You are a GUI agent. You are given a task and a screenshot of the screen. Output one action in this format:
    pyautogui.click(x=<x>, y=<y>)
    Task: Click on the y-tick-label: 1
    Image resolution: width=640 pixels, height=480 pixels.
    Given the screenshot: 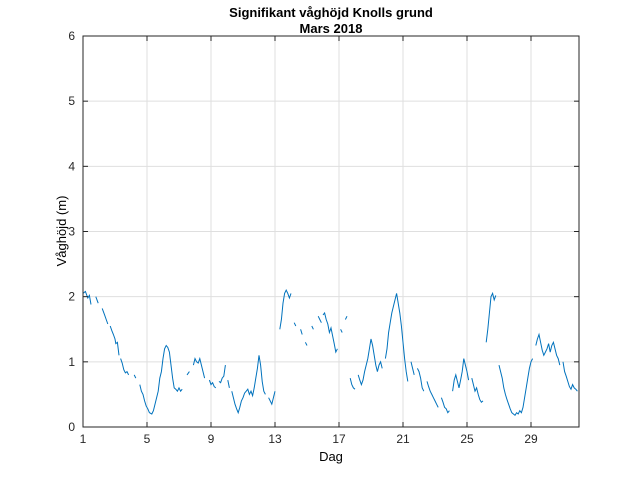 What is the action you would take?
    pyautogui.click(x=71, y=362)
    